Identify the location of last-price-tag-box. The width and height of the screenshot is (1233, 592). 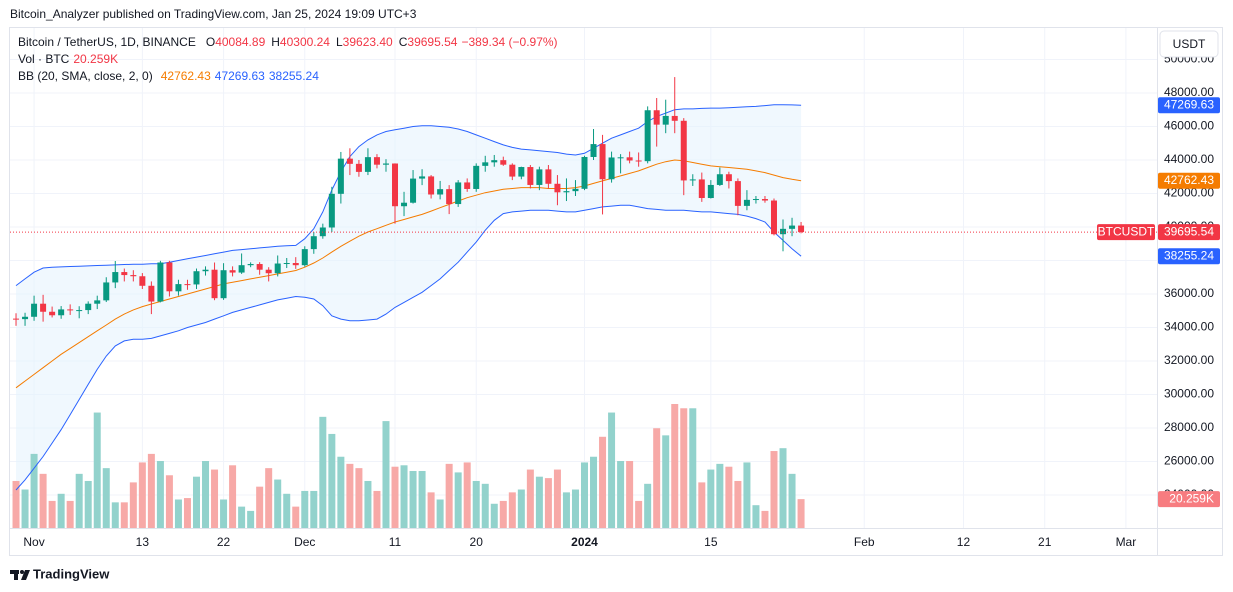
(1189, 232).